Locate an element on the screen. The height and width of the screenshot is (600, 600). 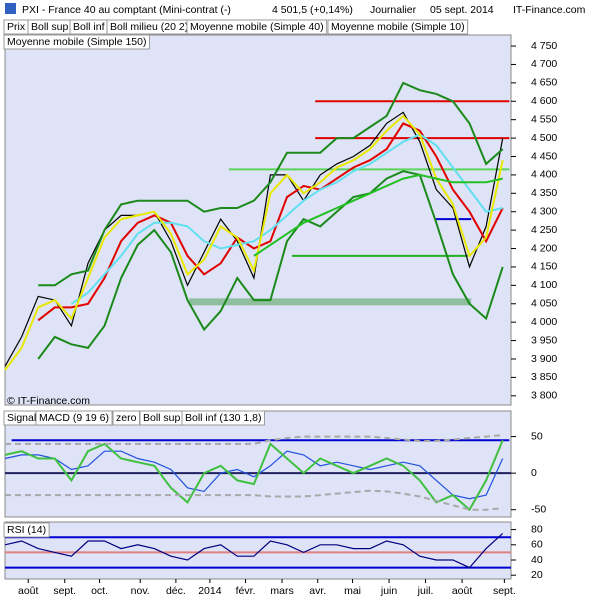
annotation: © IT-Finance.com is located at coordinates (48, 401).